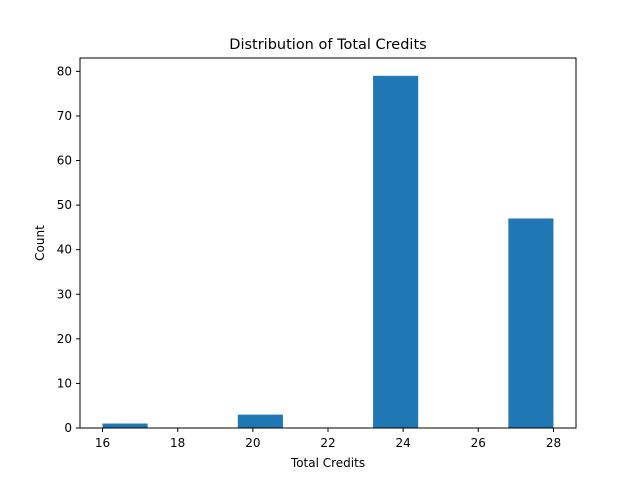 The width and height of the screenshot is (640, 480). I want to click on x-tick-label: 16, so click(102, 443).